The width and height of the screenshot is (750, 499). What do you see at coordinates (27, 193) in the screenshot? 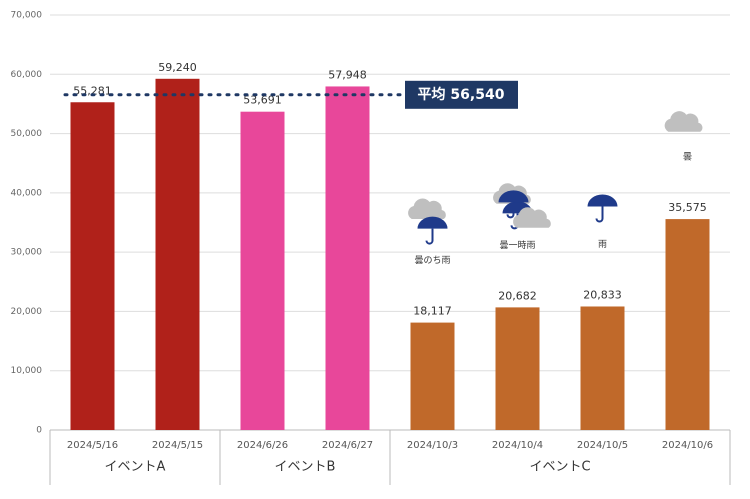
I see `y-tick-label: 40,000` at bounding box center [27, 193].